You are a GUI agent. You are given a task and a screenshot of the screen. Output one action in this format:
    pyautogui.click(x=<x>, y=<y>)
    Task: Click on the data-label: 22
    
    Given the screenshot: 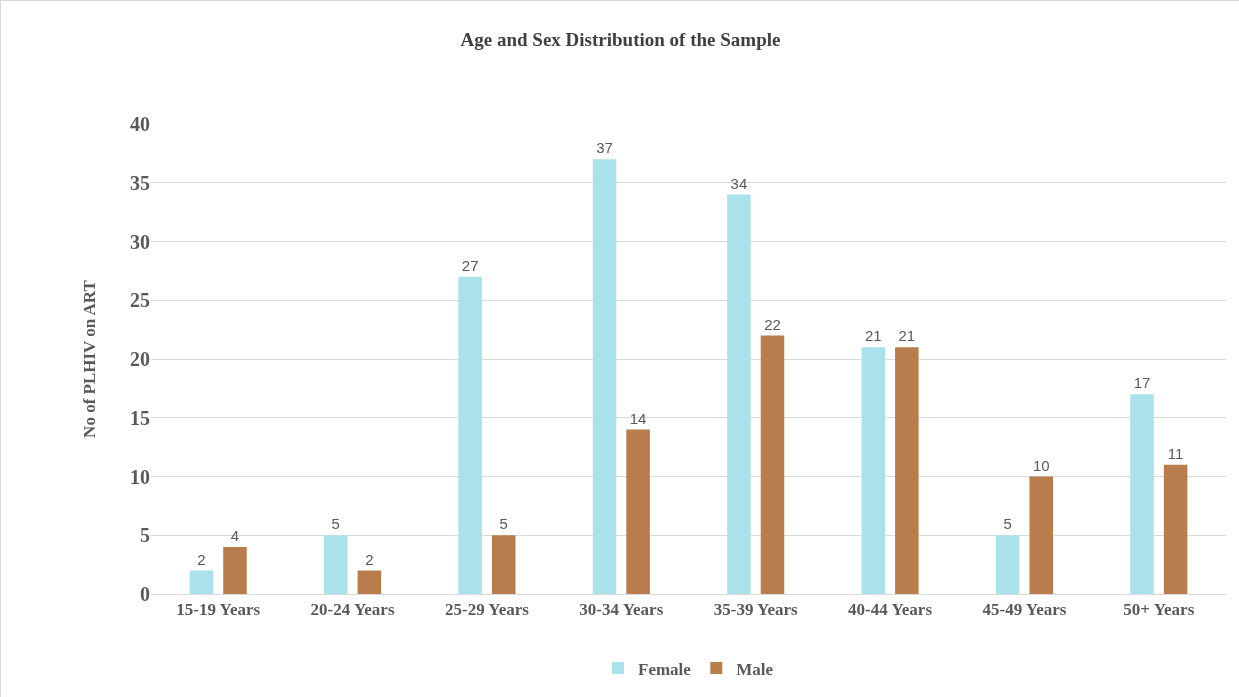 What is the action you would take?
    pyautogui.click(x=772, y=324)
    